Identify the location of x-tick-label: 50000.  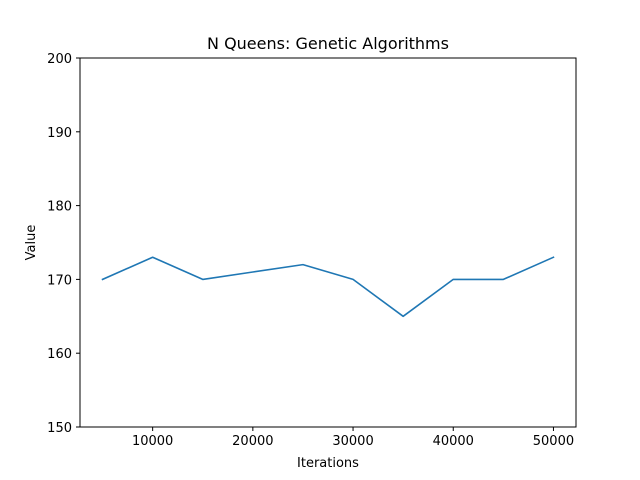
(553, 441).